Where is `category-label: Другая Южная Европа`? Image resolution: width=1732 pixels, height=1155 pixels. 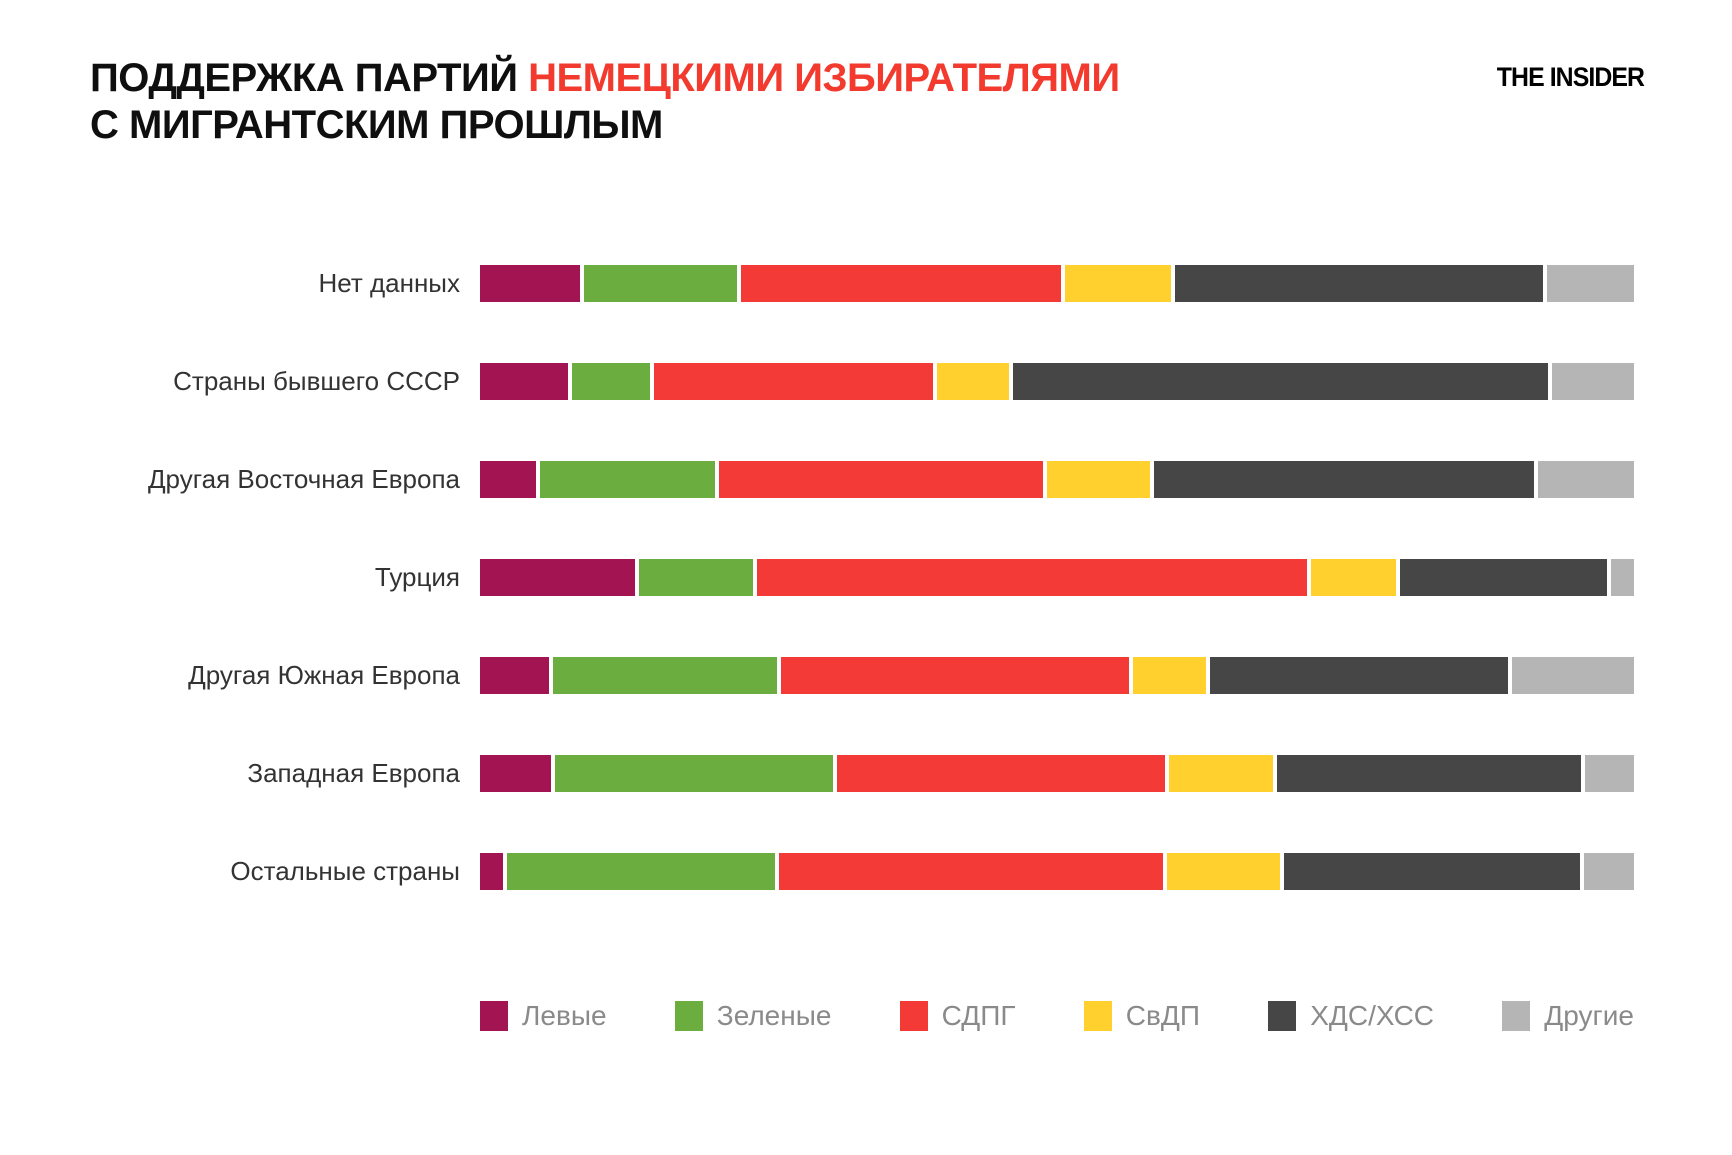 category-label: Другая Южная Европа is located at coordinates (324, 674).